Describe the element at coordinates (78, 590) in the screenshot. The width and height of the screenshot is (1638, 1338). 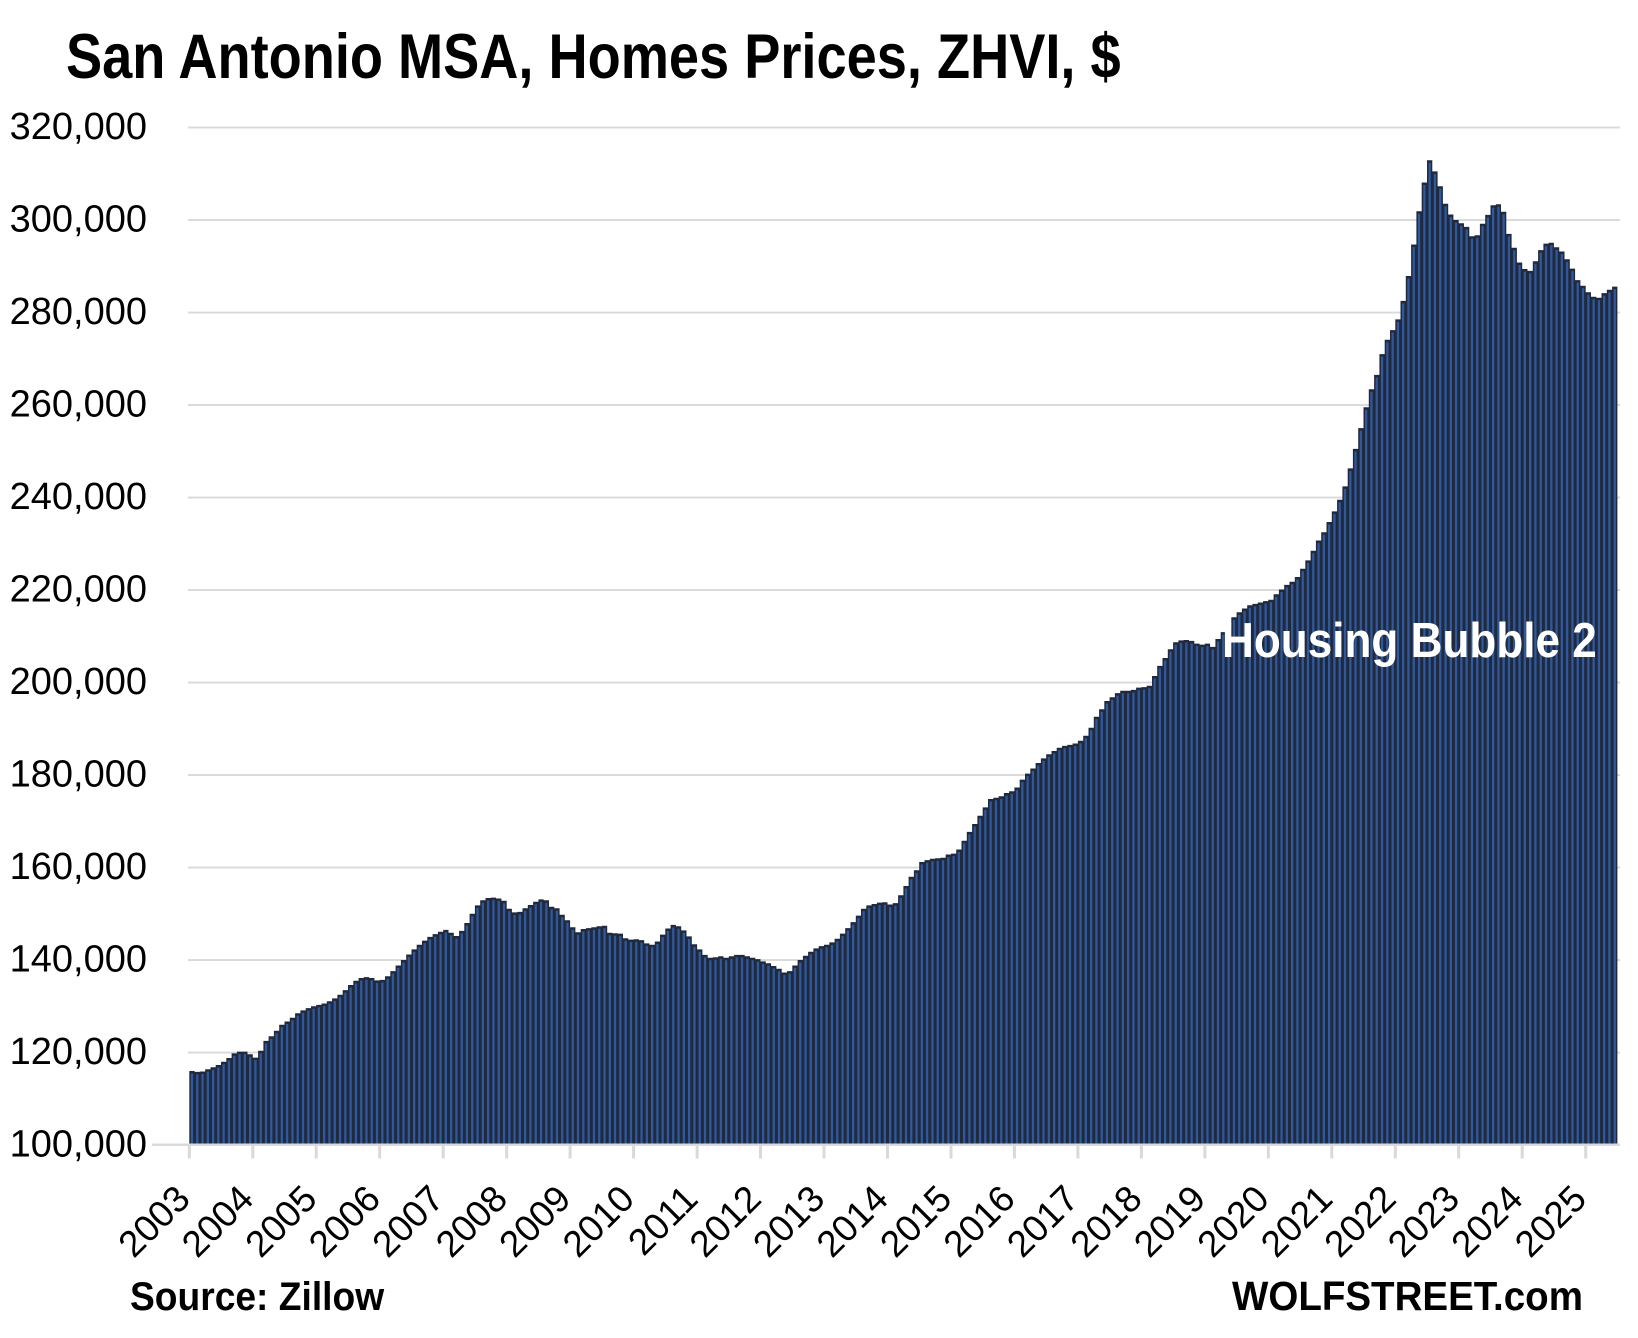
I see `svg-text: 220,000` at that location.